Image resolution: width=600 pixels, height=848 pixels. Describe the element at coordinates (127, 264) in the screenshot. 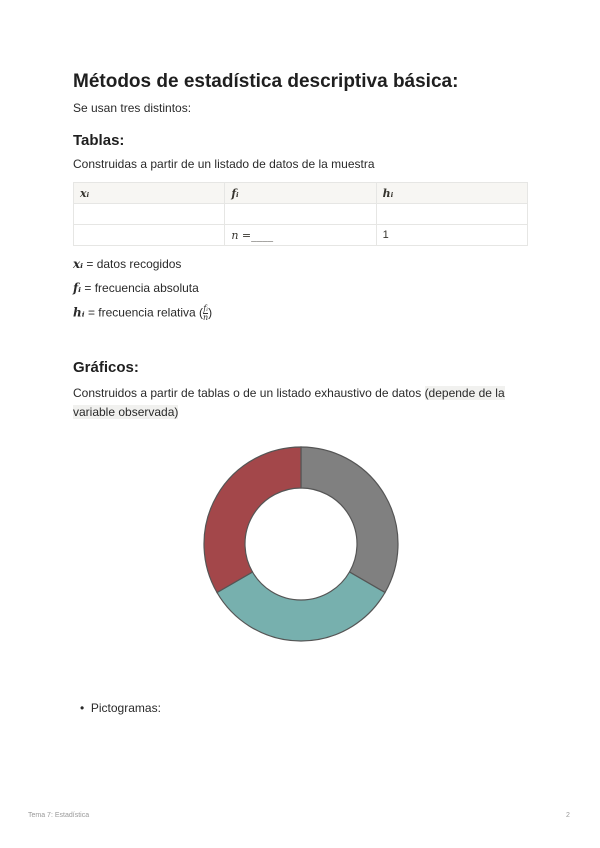

I see `definition-xi: xᵢ = datos recogidos` at that location.